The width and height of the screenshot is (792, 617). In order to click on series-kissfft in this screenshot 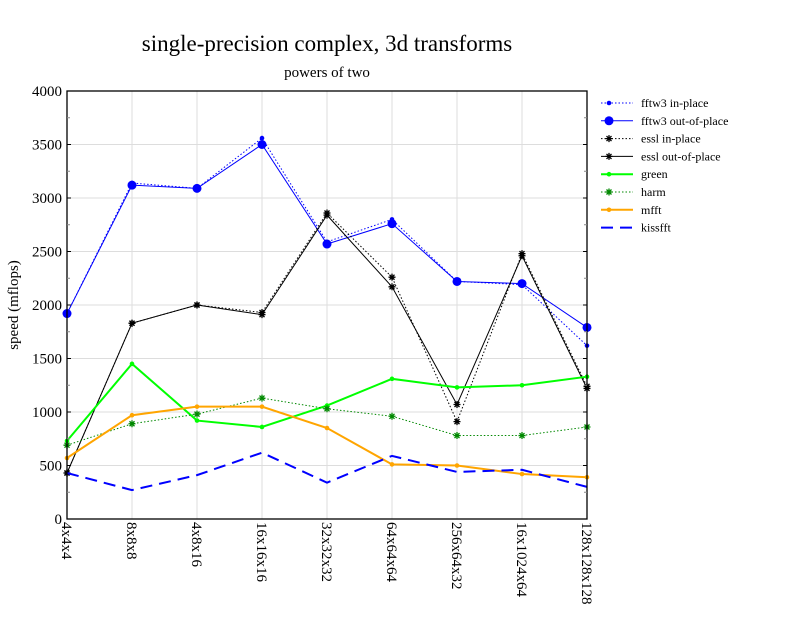, I will do `click(327, 471)`.